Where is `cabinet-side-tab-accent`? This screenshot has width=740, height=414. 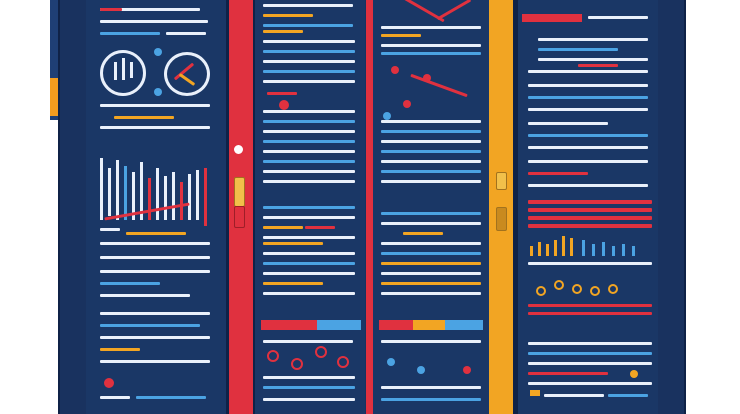 cabinet-side-tab-accent is located at coordinates (54, 97).